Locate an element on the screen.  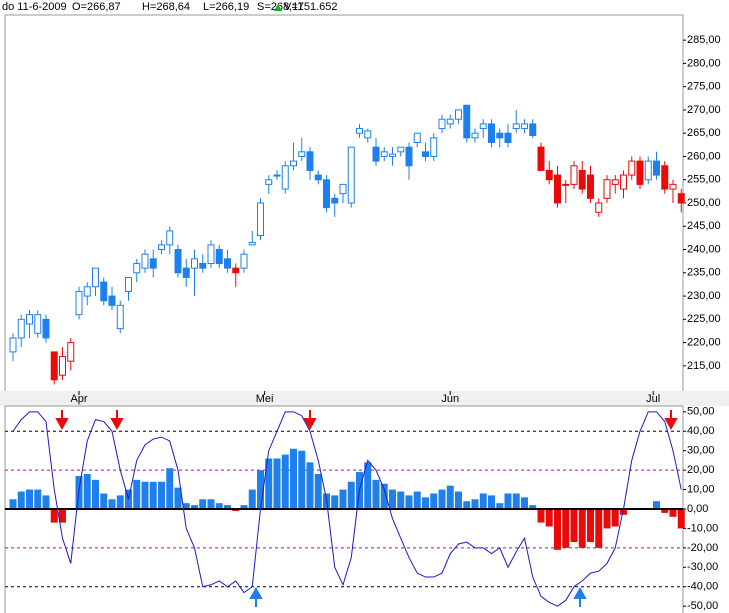
y-tick-label: 235,00 is located at coordinates (704, 273).